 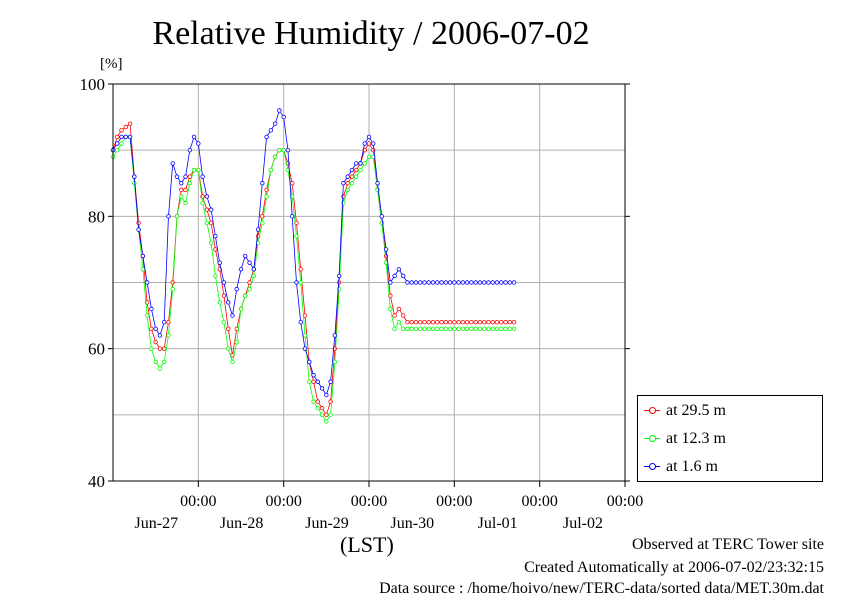 I want to click on y-tick-label: 40, so click(x=96, y=481).